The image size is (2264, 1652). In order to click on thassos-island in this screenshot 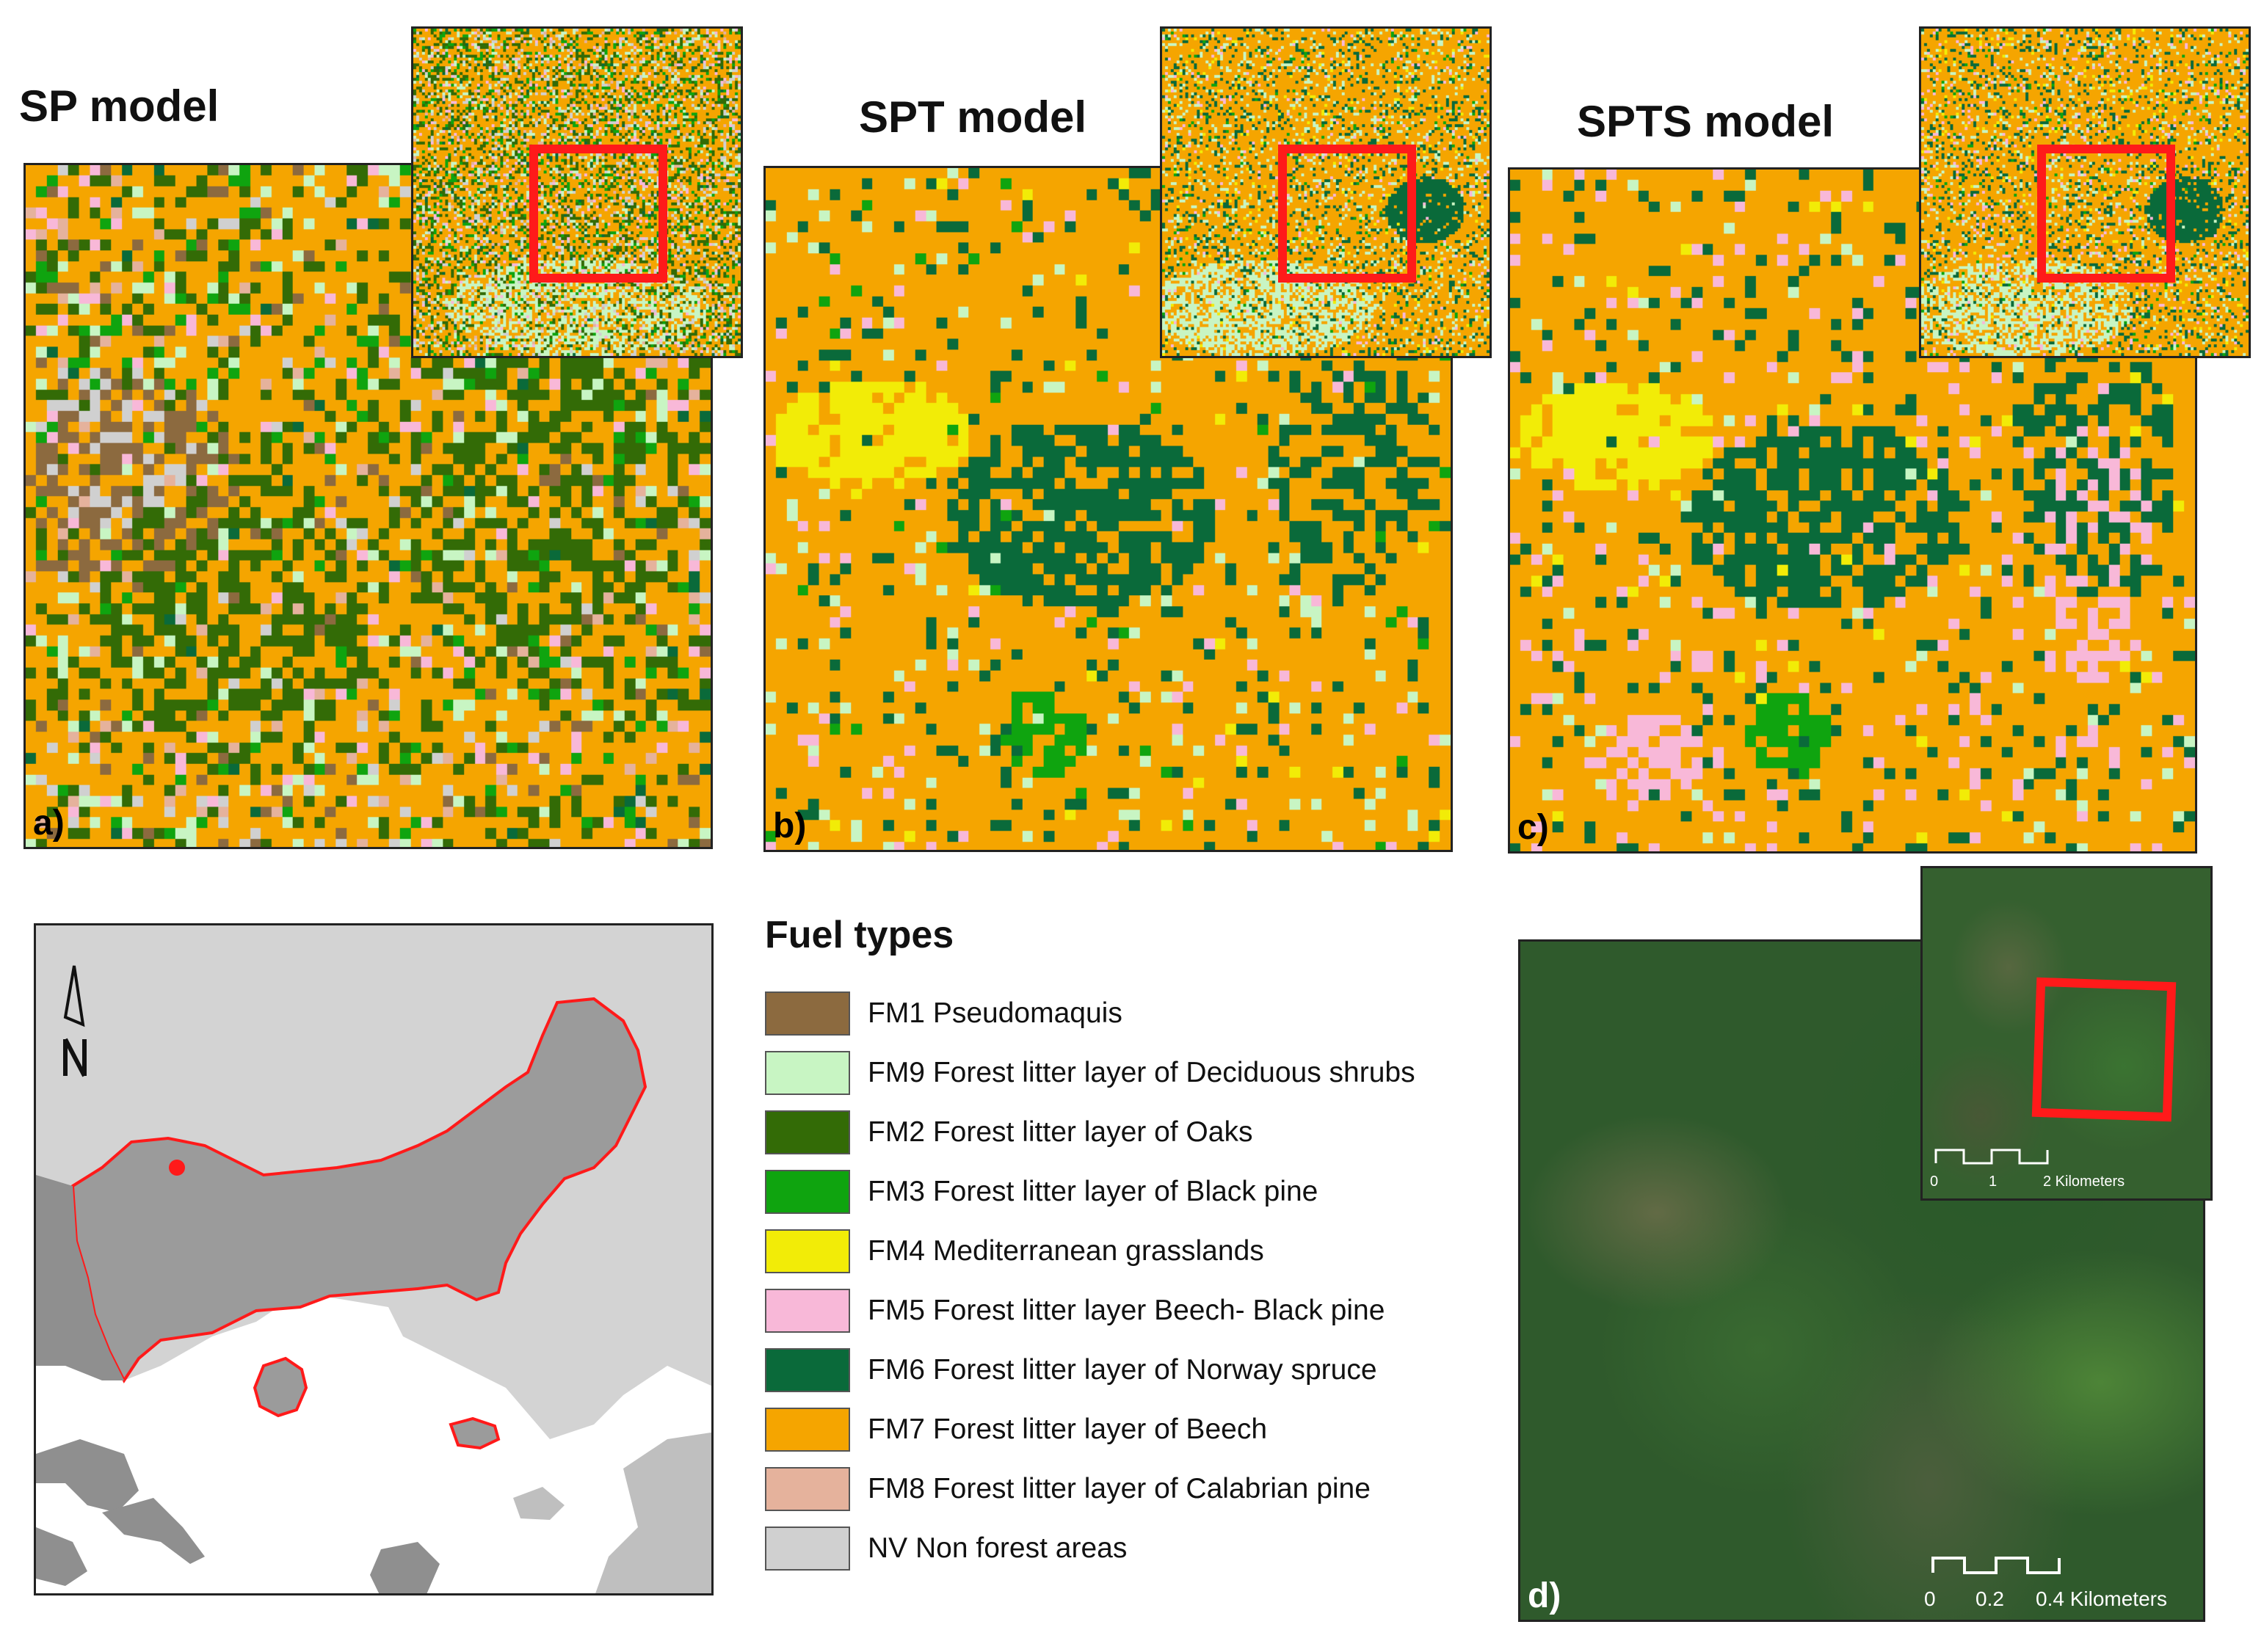, I will do `click(280, 1387)`.